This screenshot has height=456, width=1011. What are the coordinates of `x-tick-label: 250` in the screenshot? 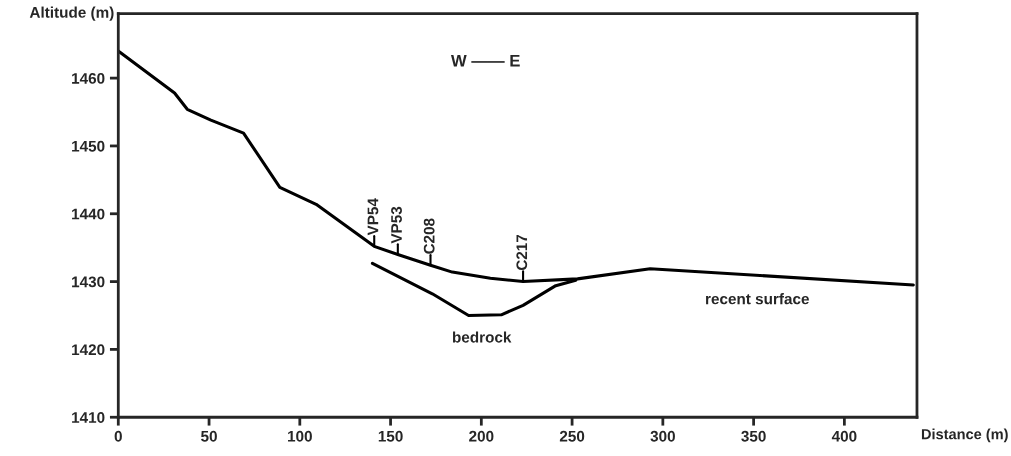 It's located at (572, 436).